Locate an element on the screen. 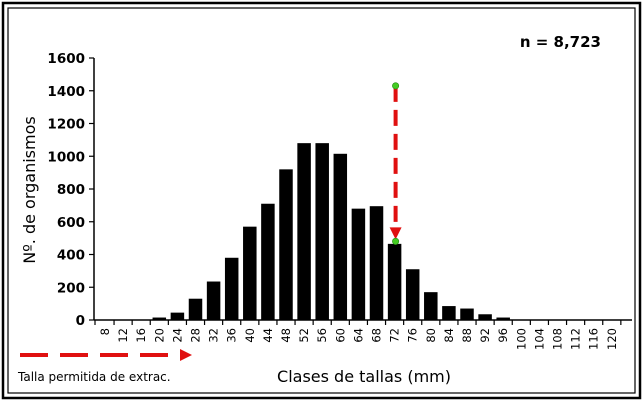 The width and height of the screenshot is (643, 401). x-tick-label: 28 is located at coordinates (196, 335).